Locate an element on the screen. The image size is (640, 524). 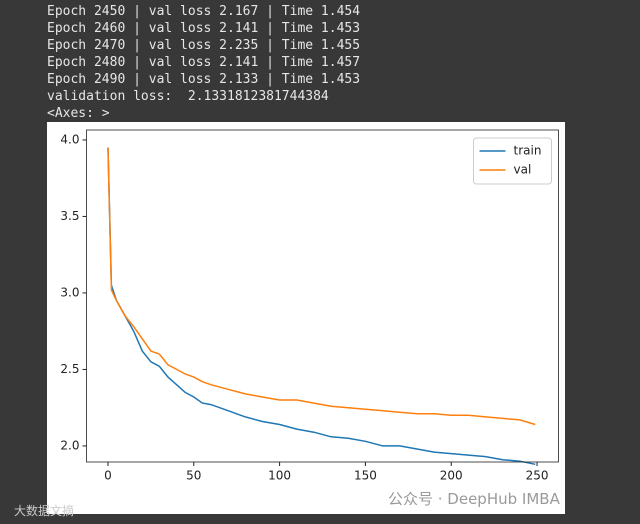
y-tick-label: 2.5 is located at coordinates (69, 369).